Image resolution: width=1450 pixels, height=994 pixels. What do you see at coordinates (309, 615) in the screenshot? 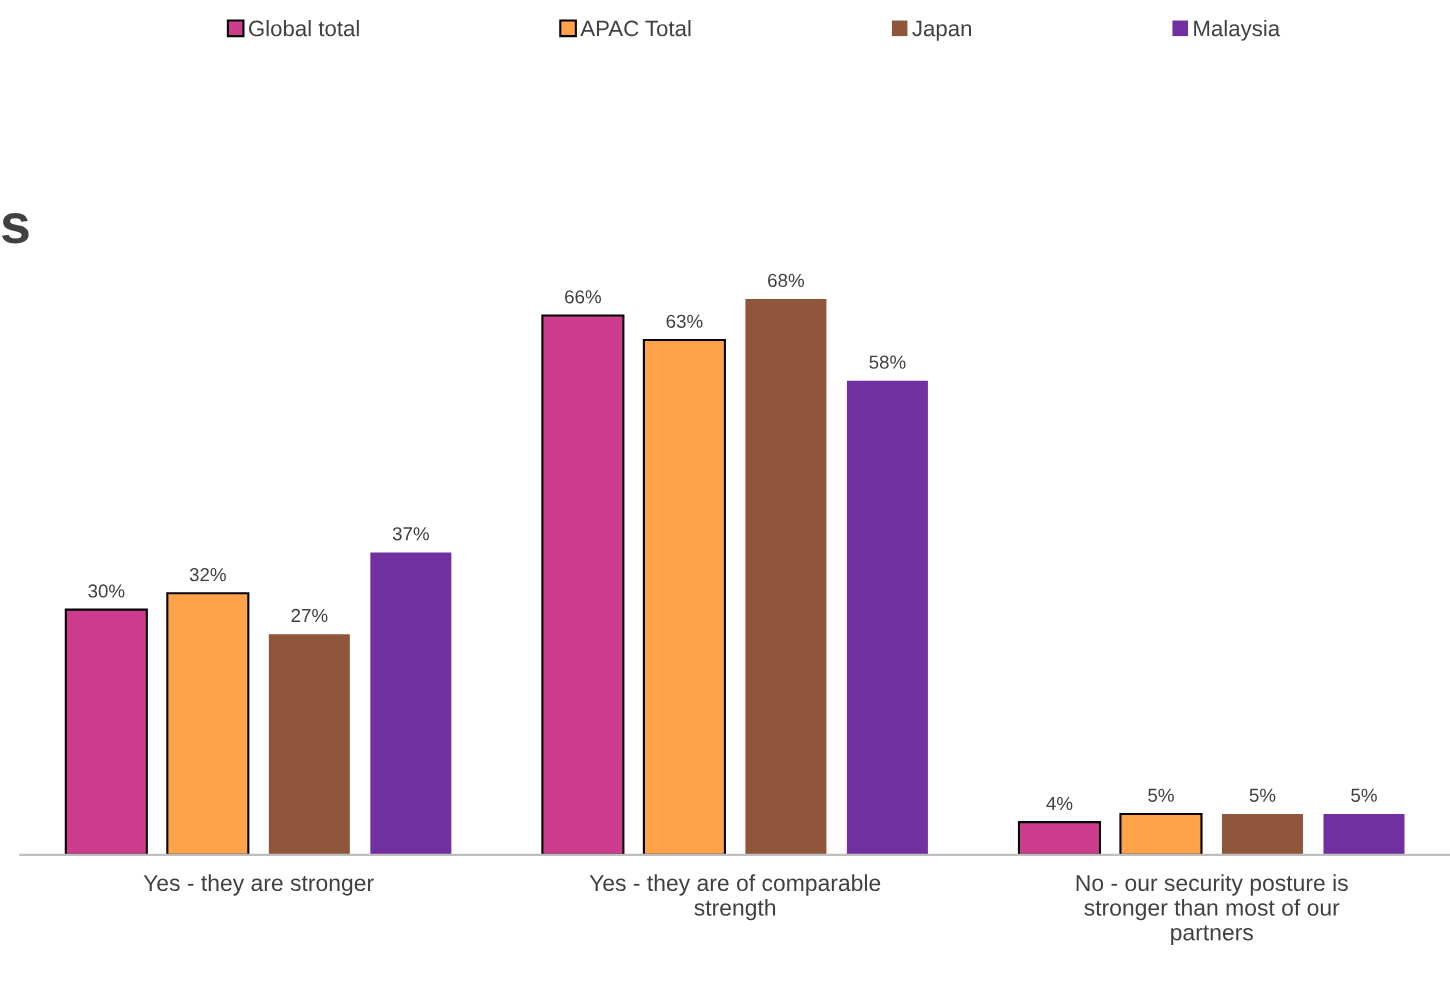
I see `data-label: 27%` at bounding box center [309, 615].